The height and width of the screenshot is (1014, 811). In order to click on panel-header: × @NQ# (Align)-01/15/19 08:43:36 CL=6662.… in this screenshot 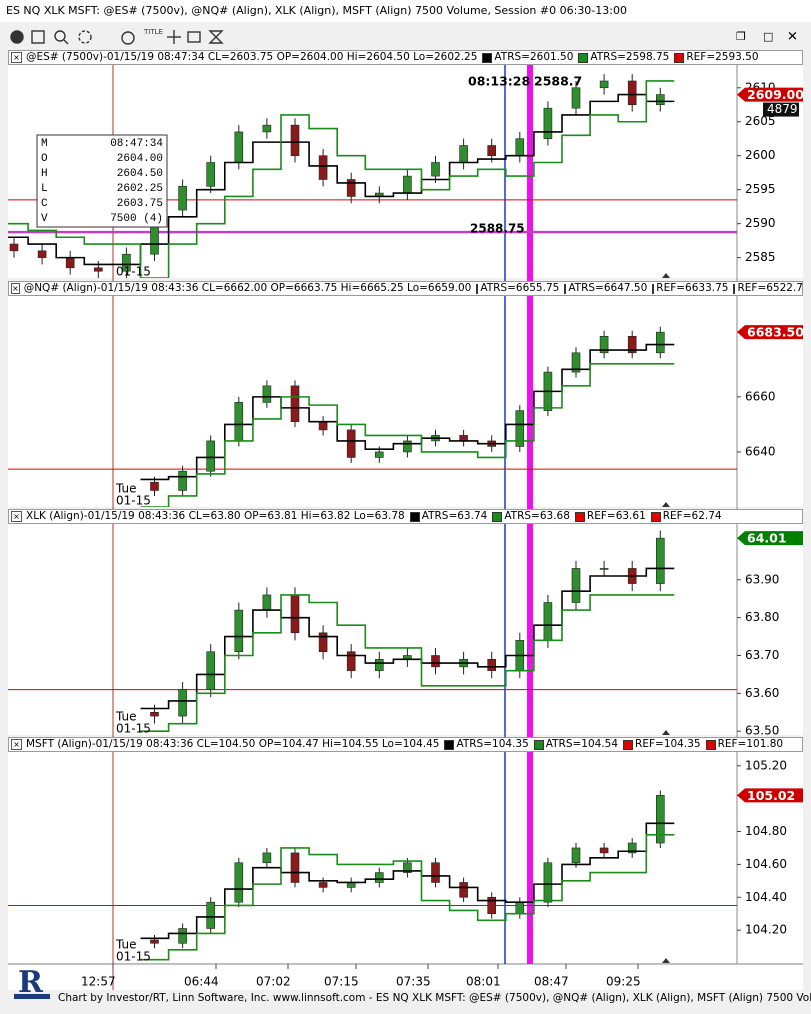, I will do `click(405, 288)`.